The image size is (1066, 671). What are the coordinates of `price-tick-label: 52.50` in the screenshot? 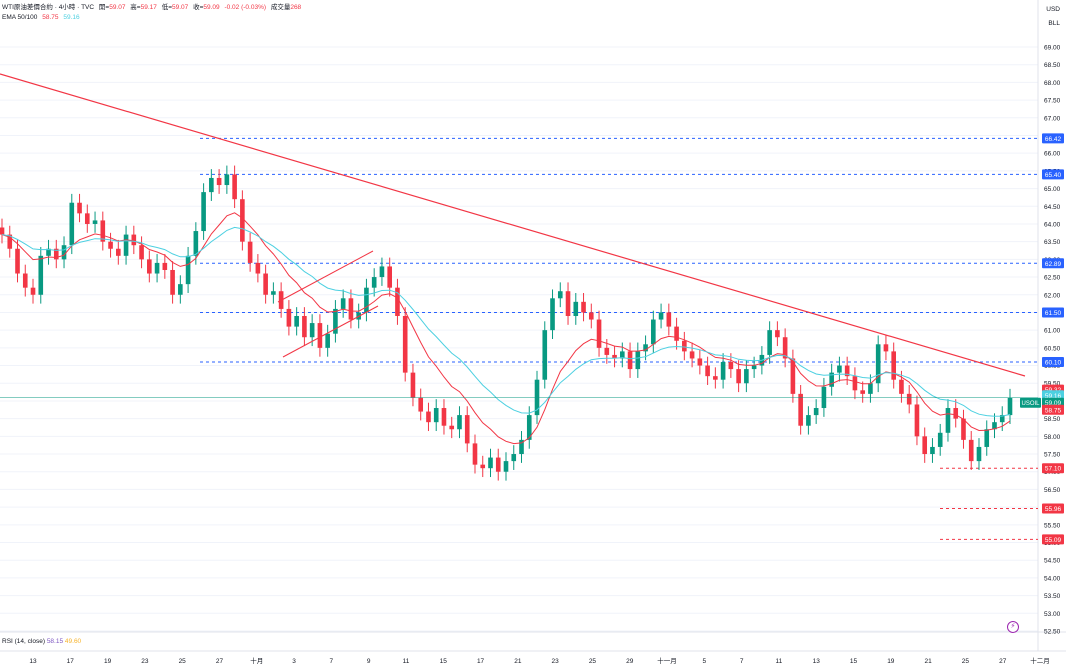 It's located at (1052, 632).